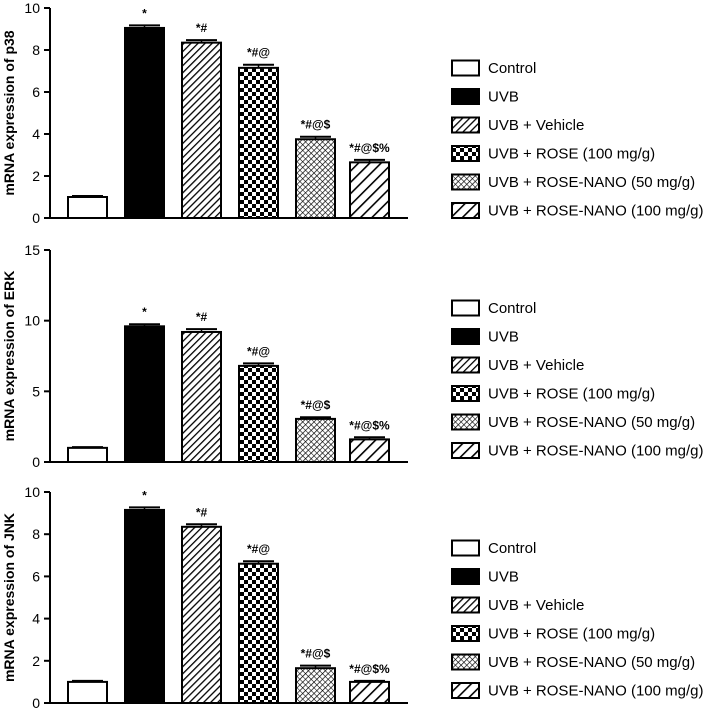 The width and height of the screenshot is (714, 714). What do you see at coordinates (9, 597) in the screenshot?
I see `y-axis-title: mRNA expression of JNK` at bounding box center [9, 597].